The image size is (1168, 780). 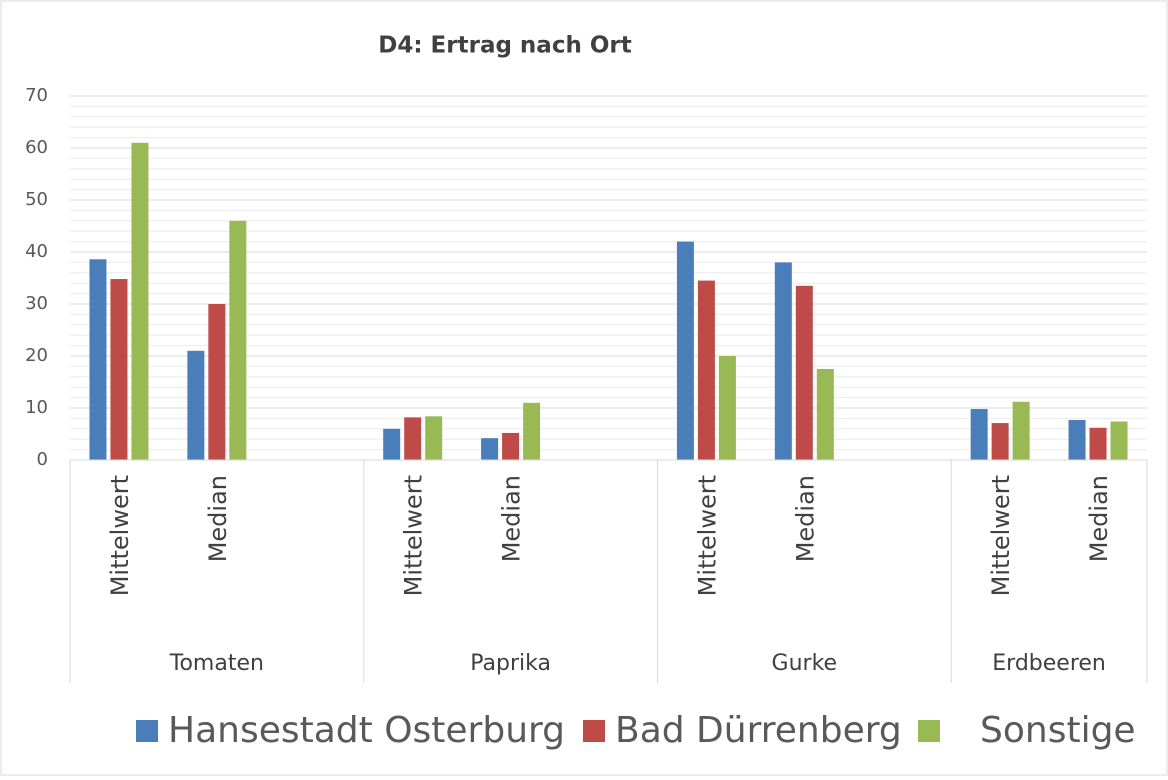 What do you see at coordinates (36, 95) in the screenshot?
I see `y-tick-label: 70` at bounding box center [36, 95].